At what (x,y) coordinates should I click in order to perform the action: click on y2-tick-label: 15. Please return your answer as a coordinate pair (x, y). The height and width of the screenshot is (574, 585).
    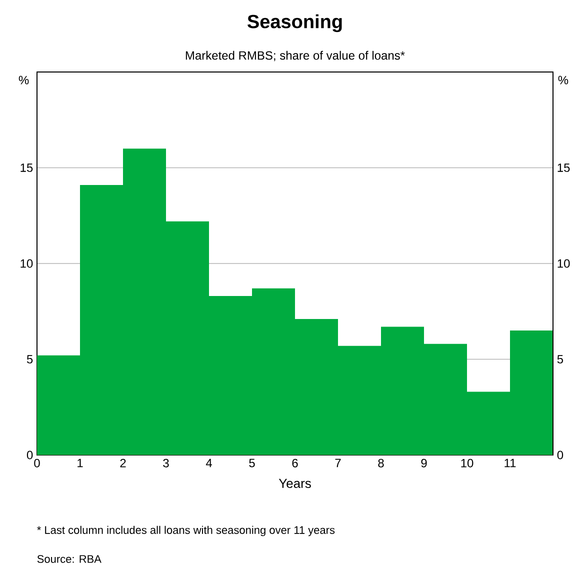
    Looking at the image, I should click on (564, 168).